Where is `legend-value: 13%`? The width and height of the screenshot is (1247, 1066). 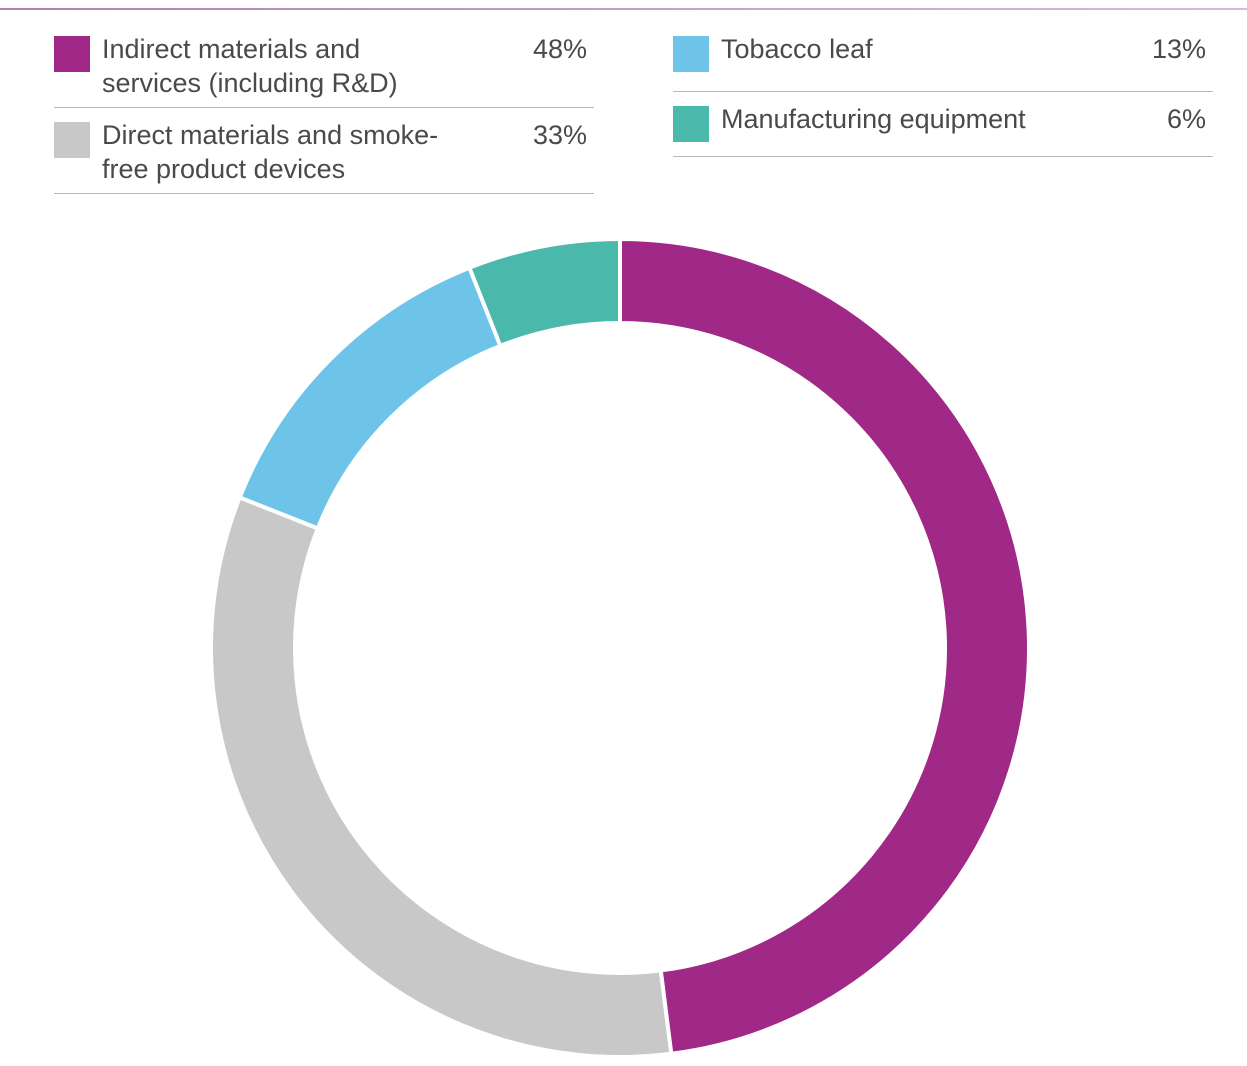 legend-value: 13% is located at coordinates (1178, 49).